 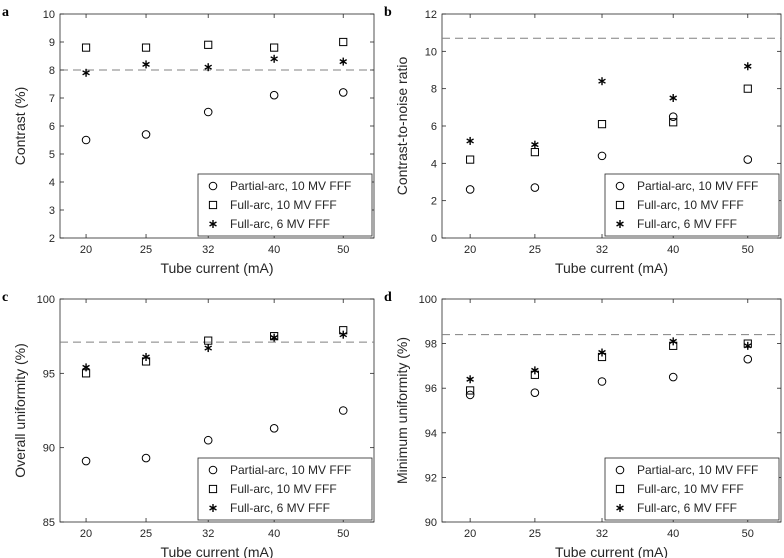 I want to click on y-axis-label: Contrast-to-noise ratio, so click(x=402, y=126).